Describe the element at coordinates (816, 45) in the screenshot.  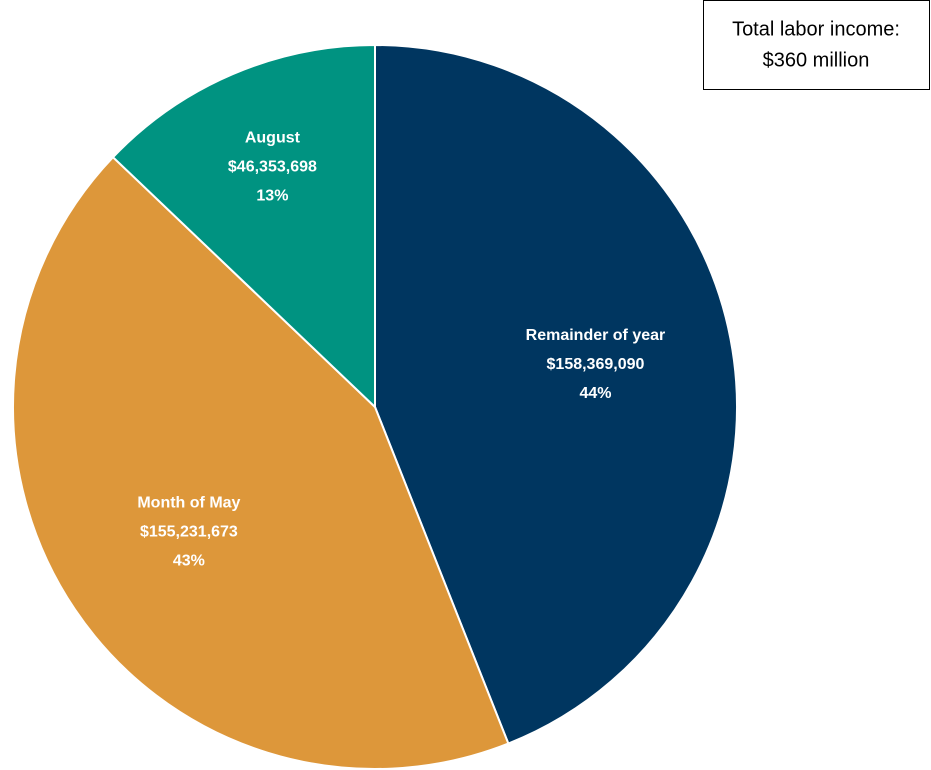
I see `annotation-box` at that location.